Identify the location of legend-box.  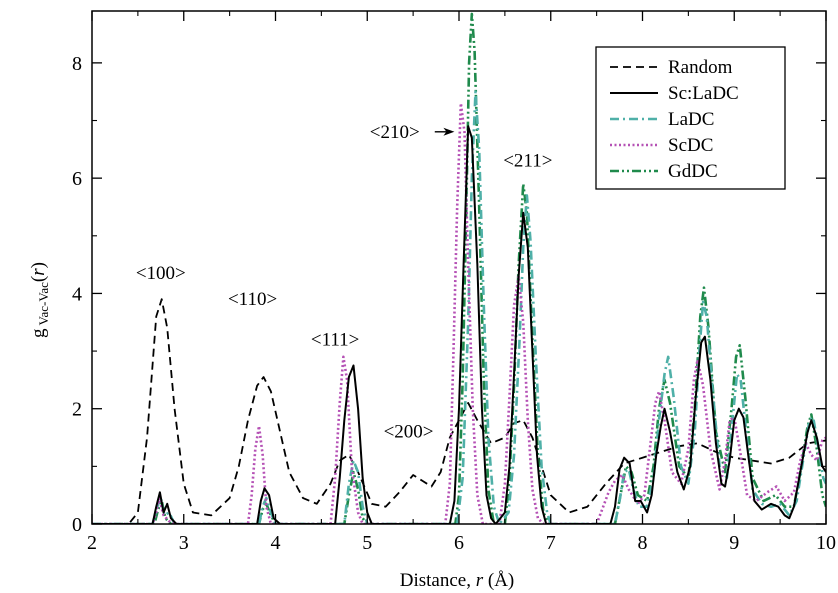
(690, 118).